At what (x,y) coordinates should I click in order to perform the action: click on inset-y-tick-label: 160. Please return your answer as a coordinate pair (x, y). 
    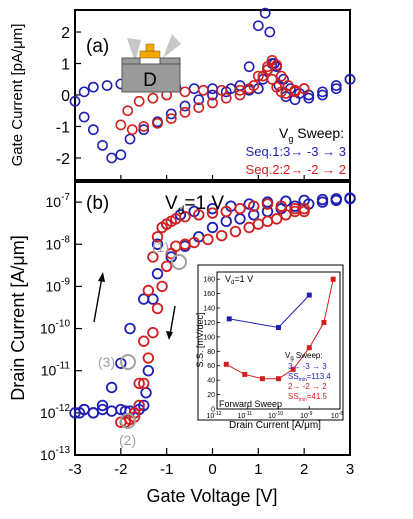
    Looking at the image, I should click on (209, 294).